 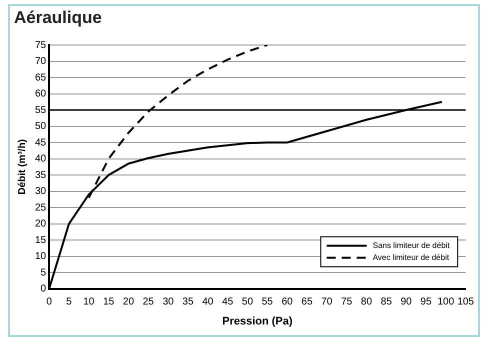 I want to click on x-tick-label: 105, so click(x=465, y=302).